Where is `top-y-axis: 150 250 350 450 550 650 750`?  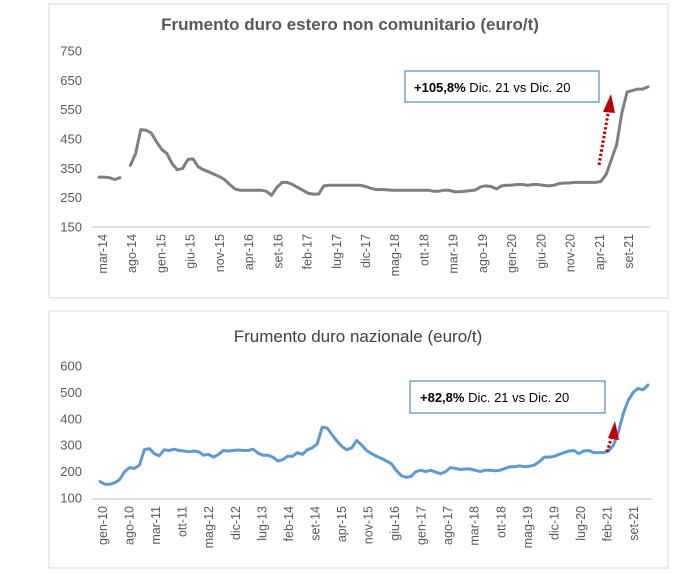 top-y-axis: 150 250 350 450 550 650 750 is located at coordinates (71, 139).